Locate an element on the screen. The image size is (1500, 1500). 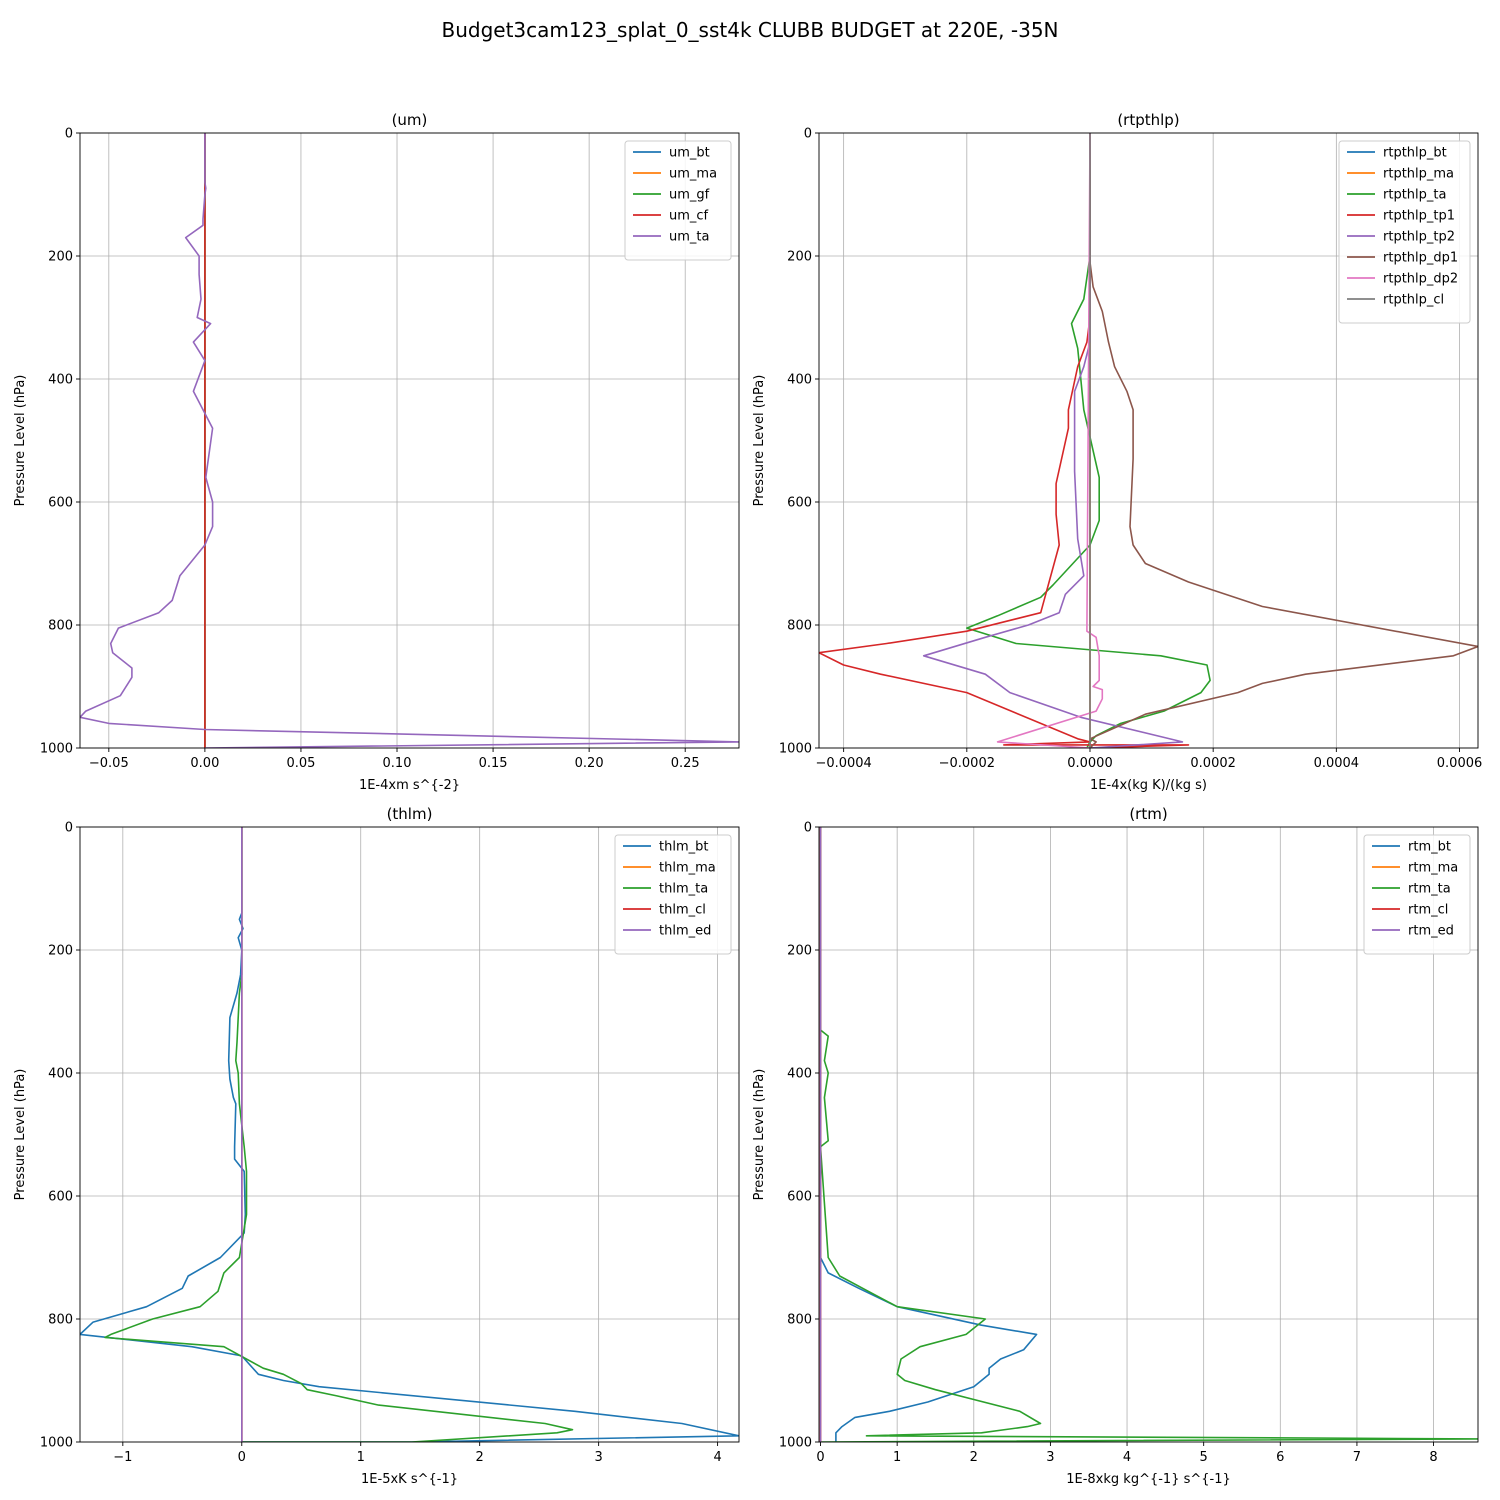
subplot-title: (um) is located at coordinates (410, 120).